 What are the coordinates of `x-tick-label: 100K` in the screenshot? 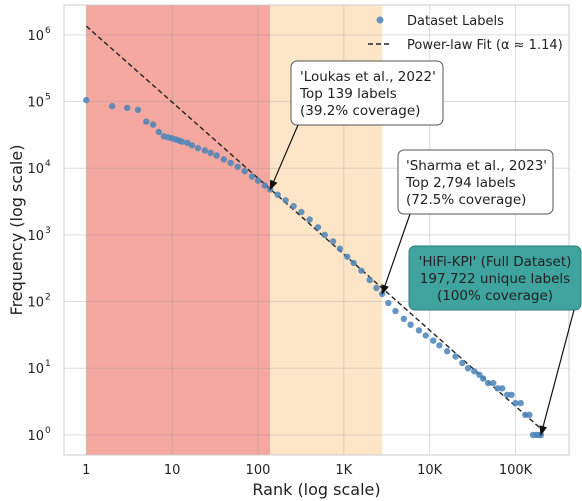 It's located at (516, 470).